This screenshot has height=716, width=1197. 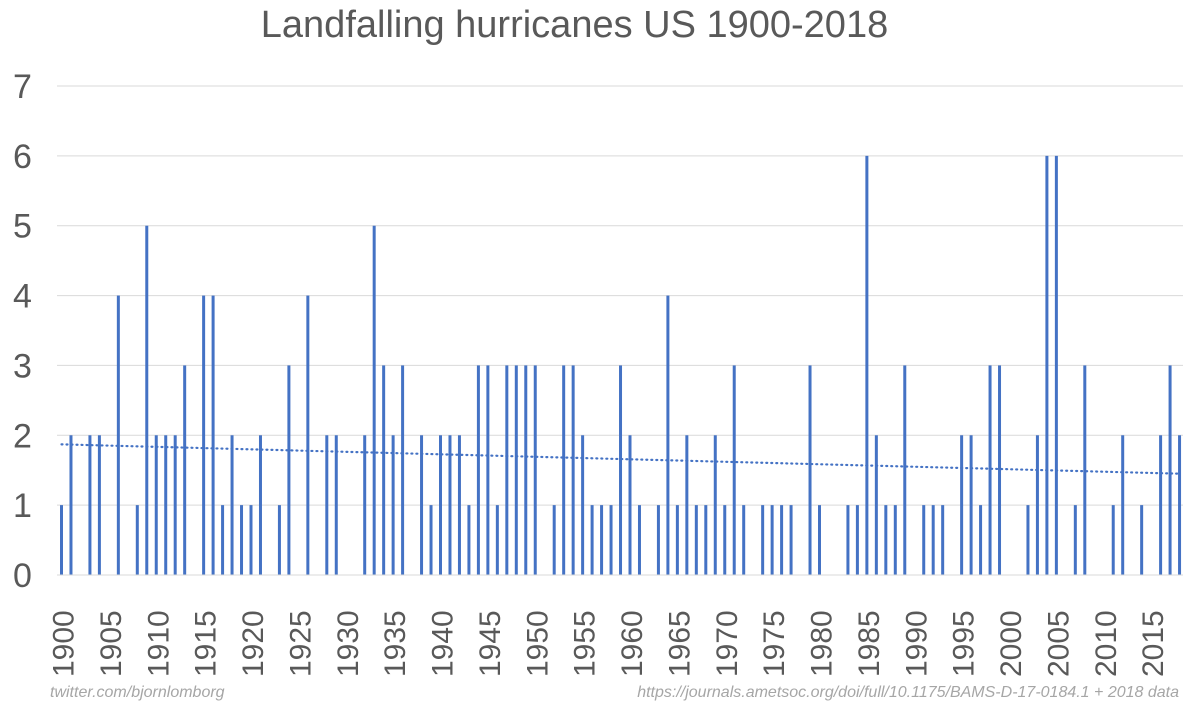 I want to click on x-tick-label: 1990, so click(x=916, y=643).